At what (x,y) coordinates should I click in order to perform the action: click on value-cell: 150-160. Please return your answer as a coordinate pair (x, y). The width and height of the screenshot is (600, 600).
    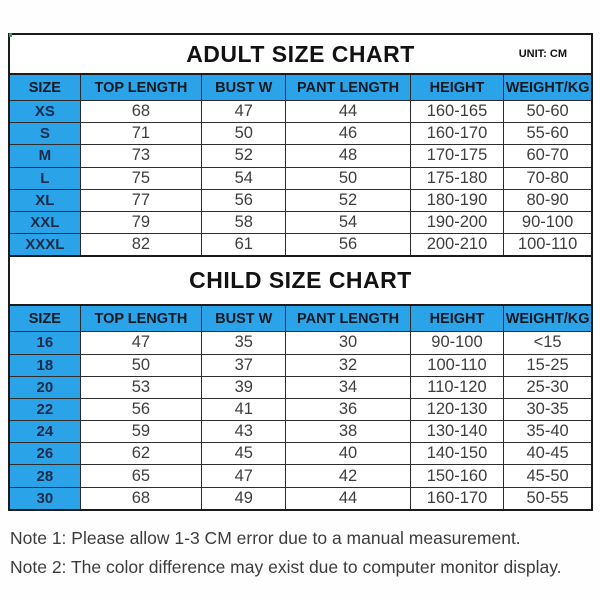
    Looking at the image, I should click on (456, 476).